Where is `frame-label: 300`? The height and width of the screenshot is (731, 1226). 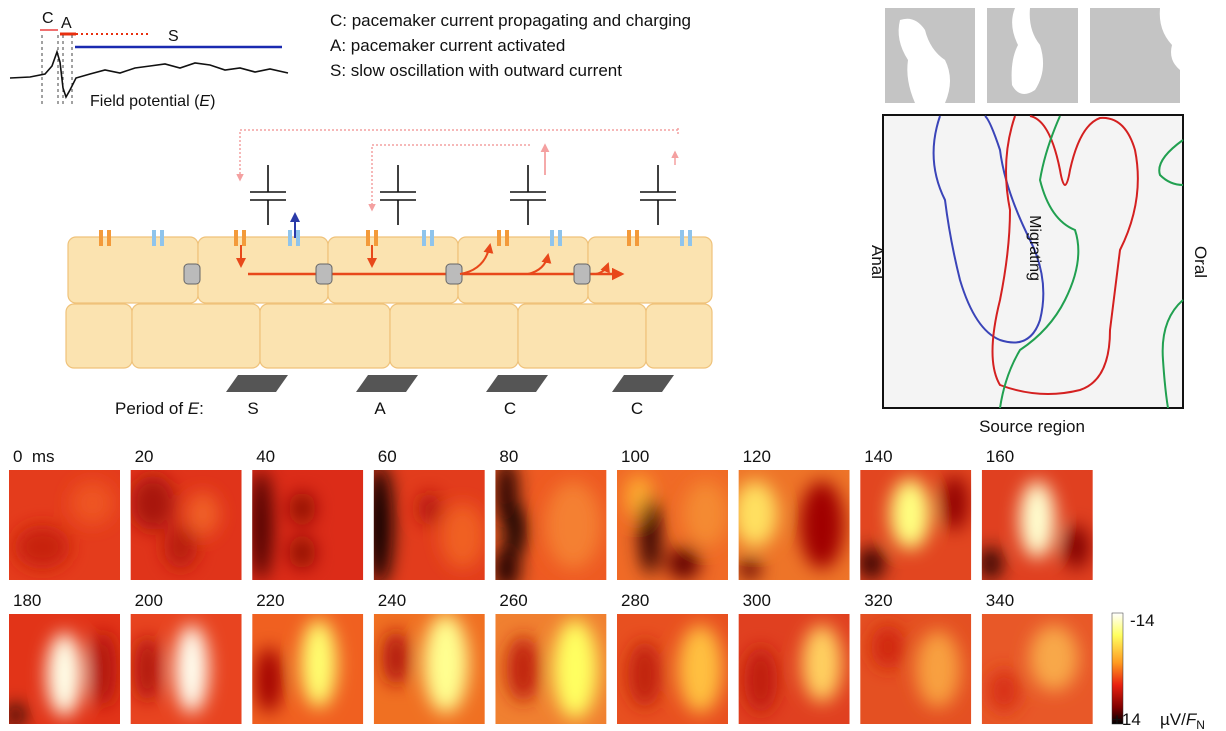
frame-label: 300 is located at coordinates (757, 600).